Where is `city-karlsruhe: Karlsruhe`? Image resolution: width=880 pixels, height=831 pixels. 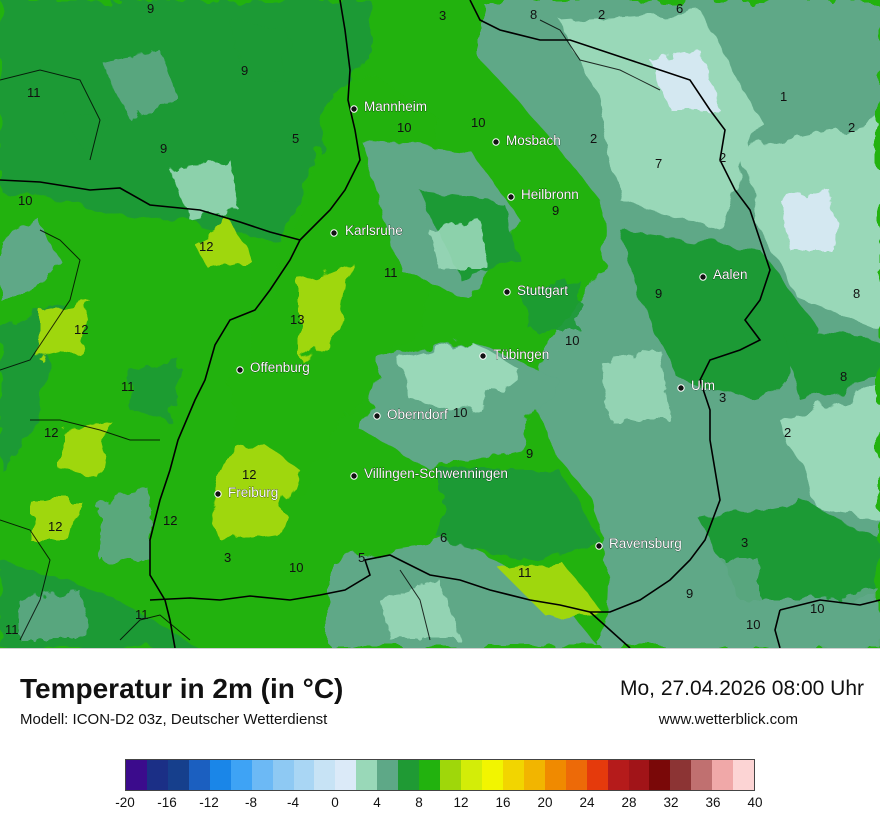 city-karlsruhe: Karlsruhe is located at coordinates (366, 230).